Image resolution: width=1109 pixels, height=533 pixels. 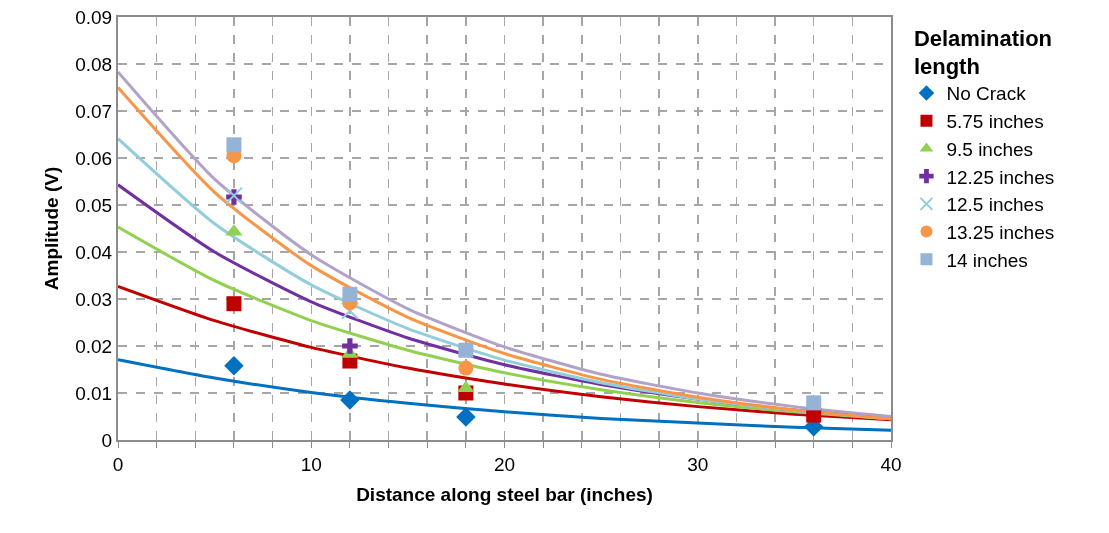 What do you see at coordinates (311, 464) in the screenshot?
I see `x-tick-label: 10` at bounding box center [311, 464].